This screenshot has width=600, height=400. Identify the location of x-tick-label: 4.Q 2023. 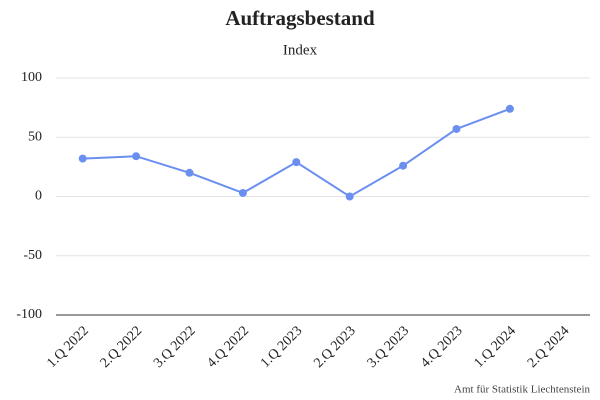
(441, 346).